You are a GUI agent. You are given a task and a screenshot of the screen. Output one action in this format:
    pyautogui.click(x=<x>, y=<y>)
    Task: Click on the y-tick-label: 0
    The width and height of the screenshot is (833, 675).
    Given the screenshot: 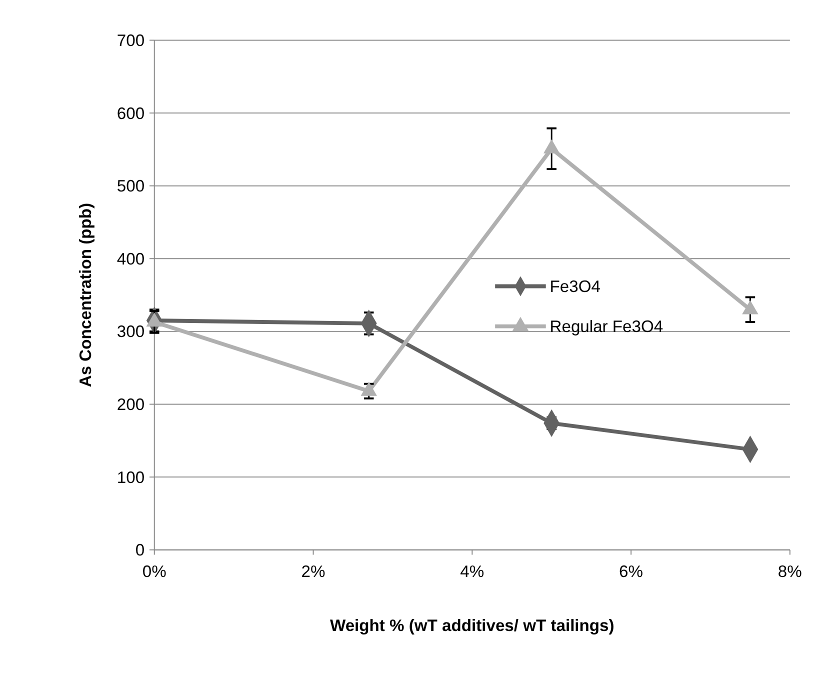 What is the action you would take?
    pyautogui.click(x=140, y=550)
    